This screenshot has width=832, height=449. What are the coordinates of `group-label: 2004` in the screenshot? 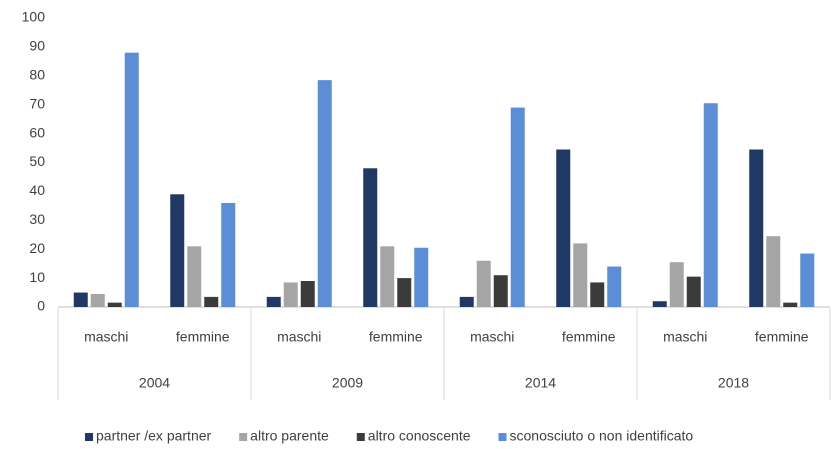 It's located at (154, 383).